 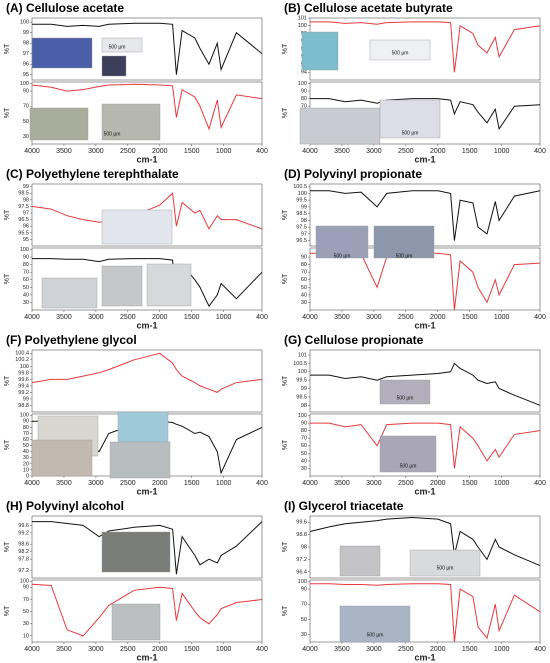 I want to click on y-tick-label: 96.4, so click(x=301, y=572).